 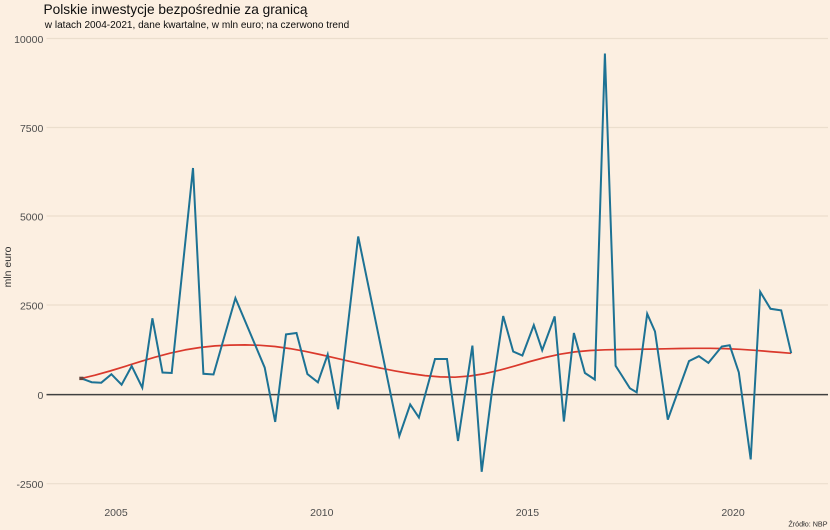 What do you see at coordinates (528, 513) in the screenshot?
I see `svg-text: 2015` at bounding box center [528, 513].